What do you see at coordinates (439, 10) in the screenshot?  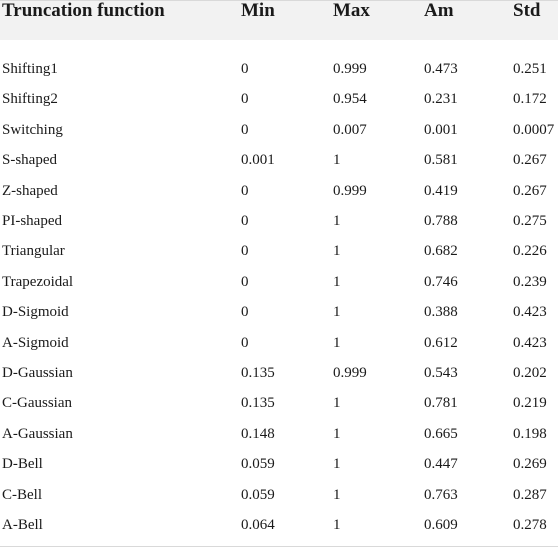 I see `header-am: Am` at bounding box center [439, 10].